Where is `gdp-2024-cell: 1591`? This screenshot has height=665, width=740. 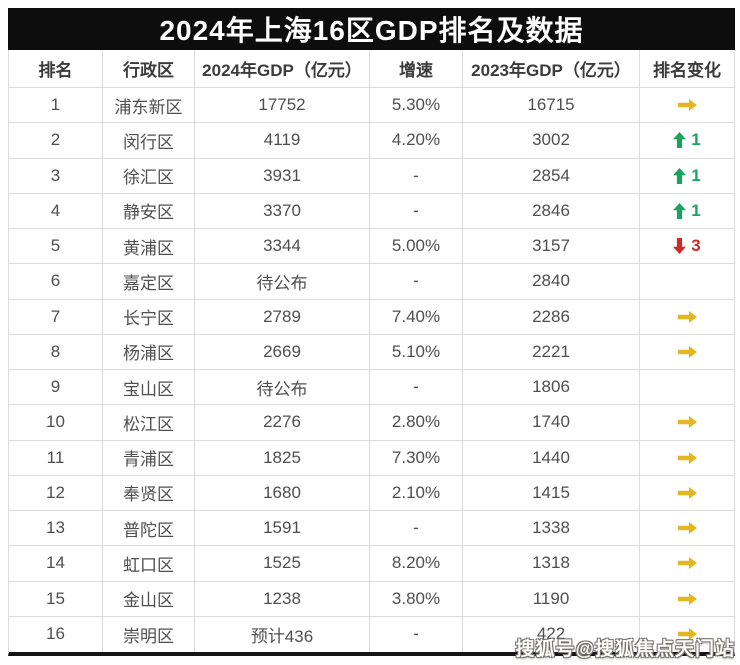 gdp-2024-cell: 1591 is located at coordinates (282, 529).